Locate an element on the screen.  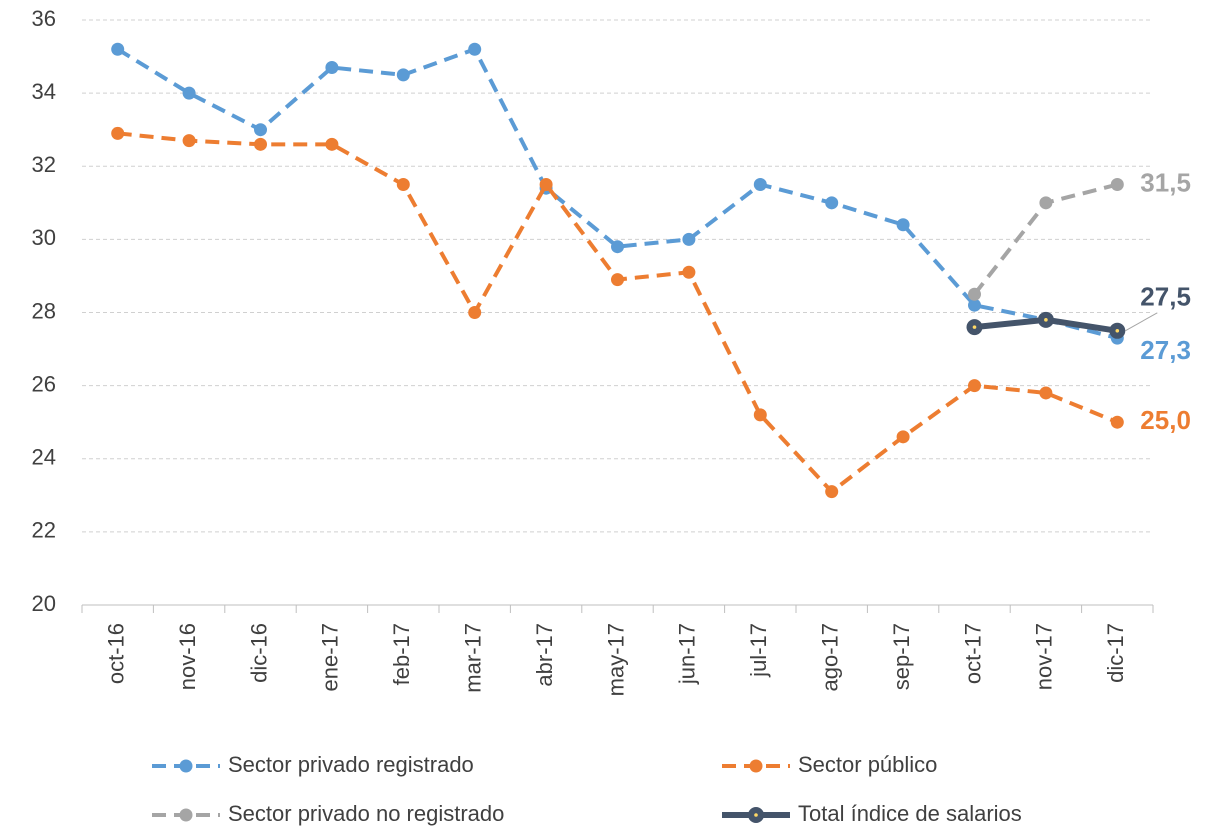
legend-marker-center is located at coordinates (756, 815).